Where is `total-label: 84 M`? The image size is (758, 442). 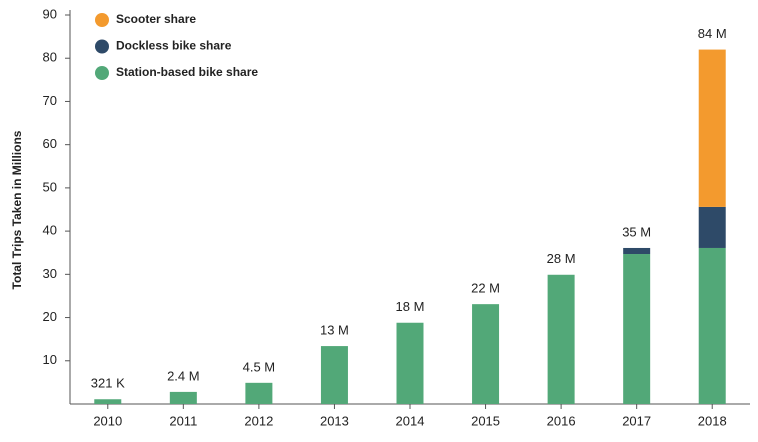
total-label: 84 M is located at coordinates (712, 33).